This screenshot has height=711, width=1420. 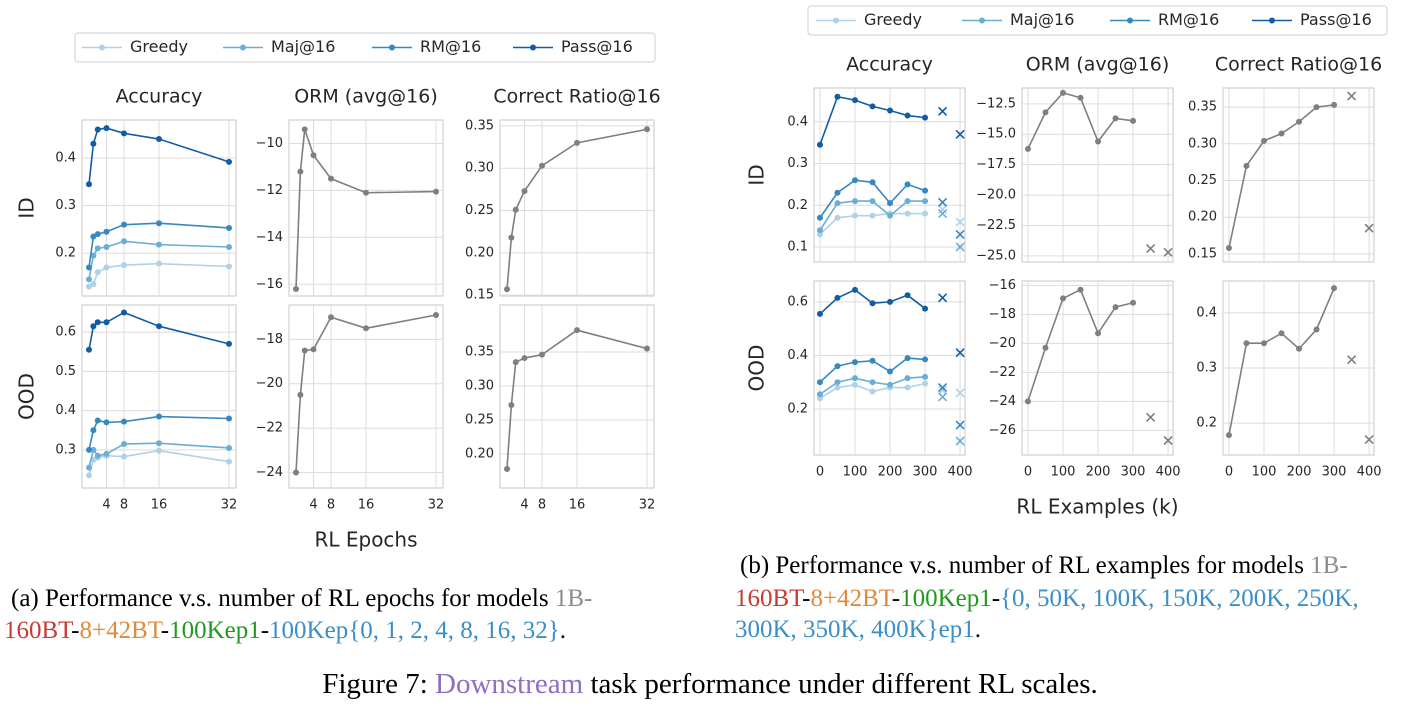 I want to click on legend-label: Pass@16, so click(x=597, y=46).